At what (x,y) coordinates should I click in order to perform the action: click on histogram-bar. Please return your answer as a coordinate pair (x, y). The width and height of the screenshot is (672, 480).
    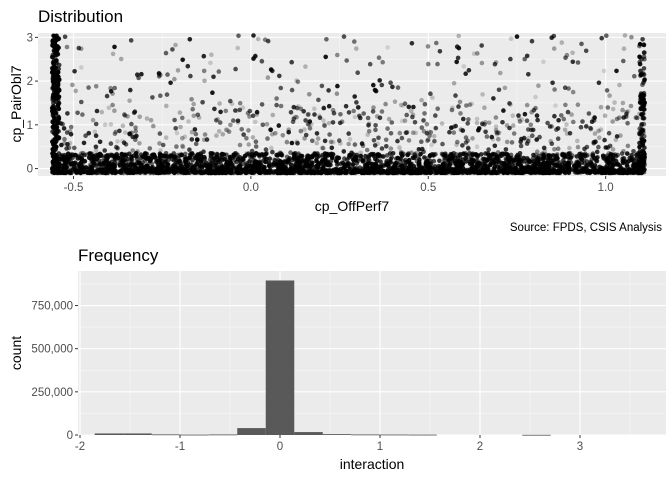
    Looking at the image, I should click on (337, 434).